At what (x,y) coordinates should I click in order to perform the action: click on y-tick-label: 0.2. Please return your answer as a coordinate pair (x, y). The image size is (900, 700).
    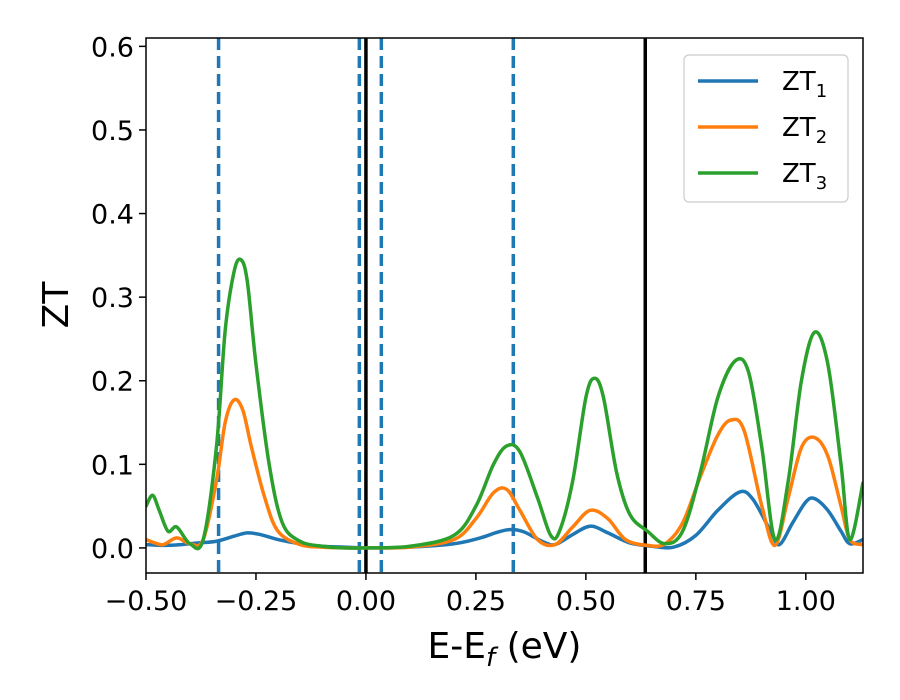
    Looking at the image, I should click on (112, 382).